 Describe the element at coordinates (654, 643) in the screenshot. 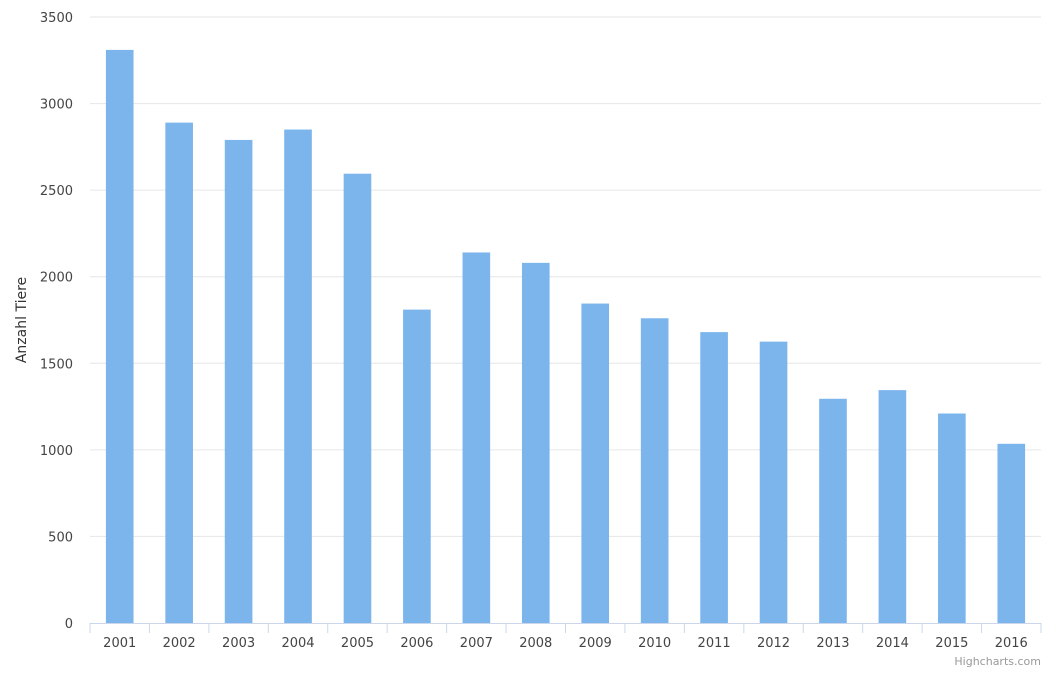

I see `x-tick-label: 2010` at that location.